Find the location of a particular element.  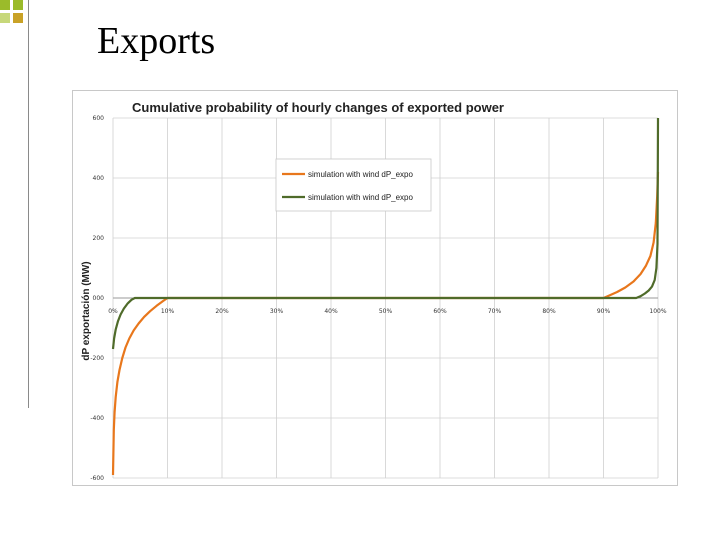

x-tick-label: 20% is located at coordinates (222, 311).